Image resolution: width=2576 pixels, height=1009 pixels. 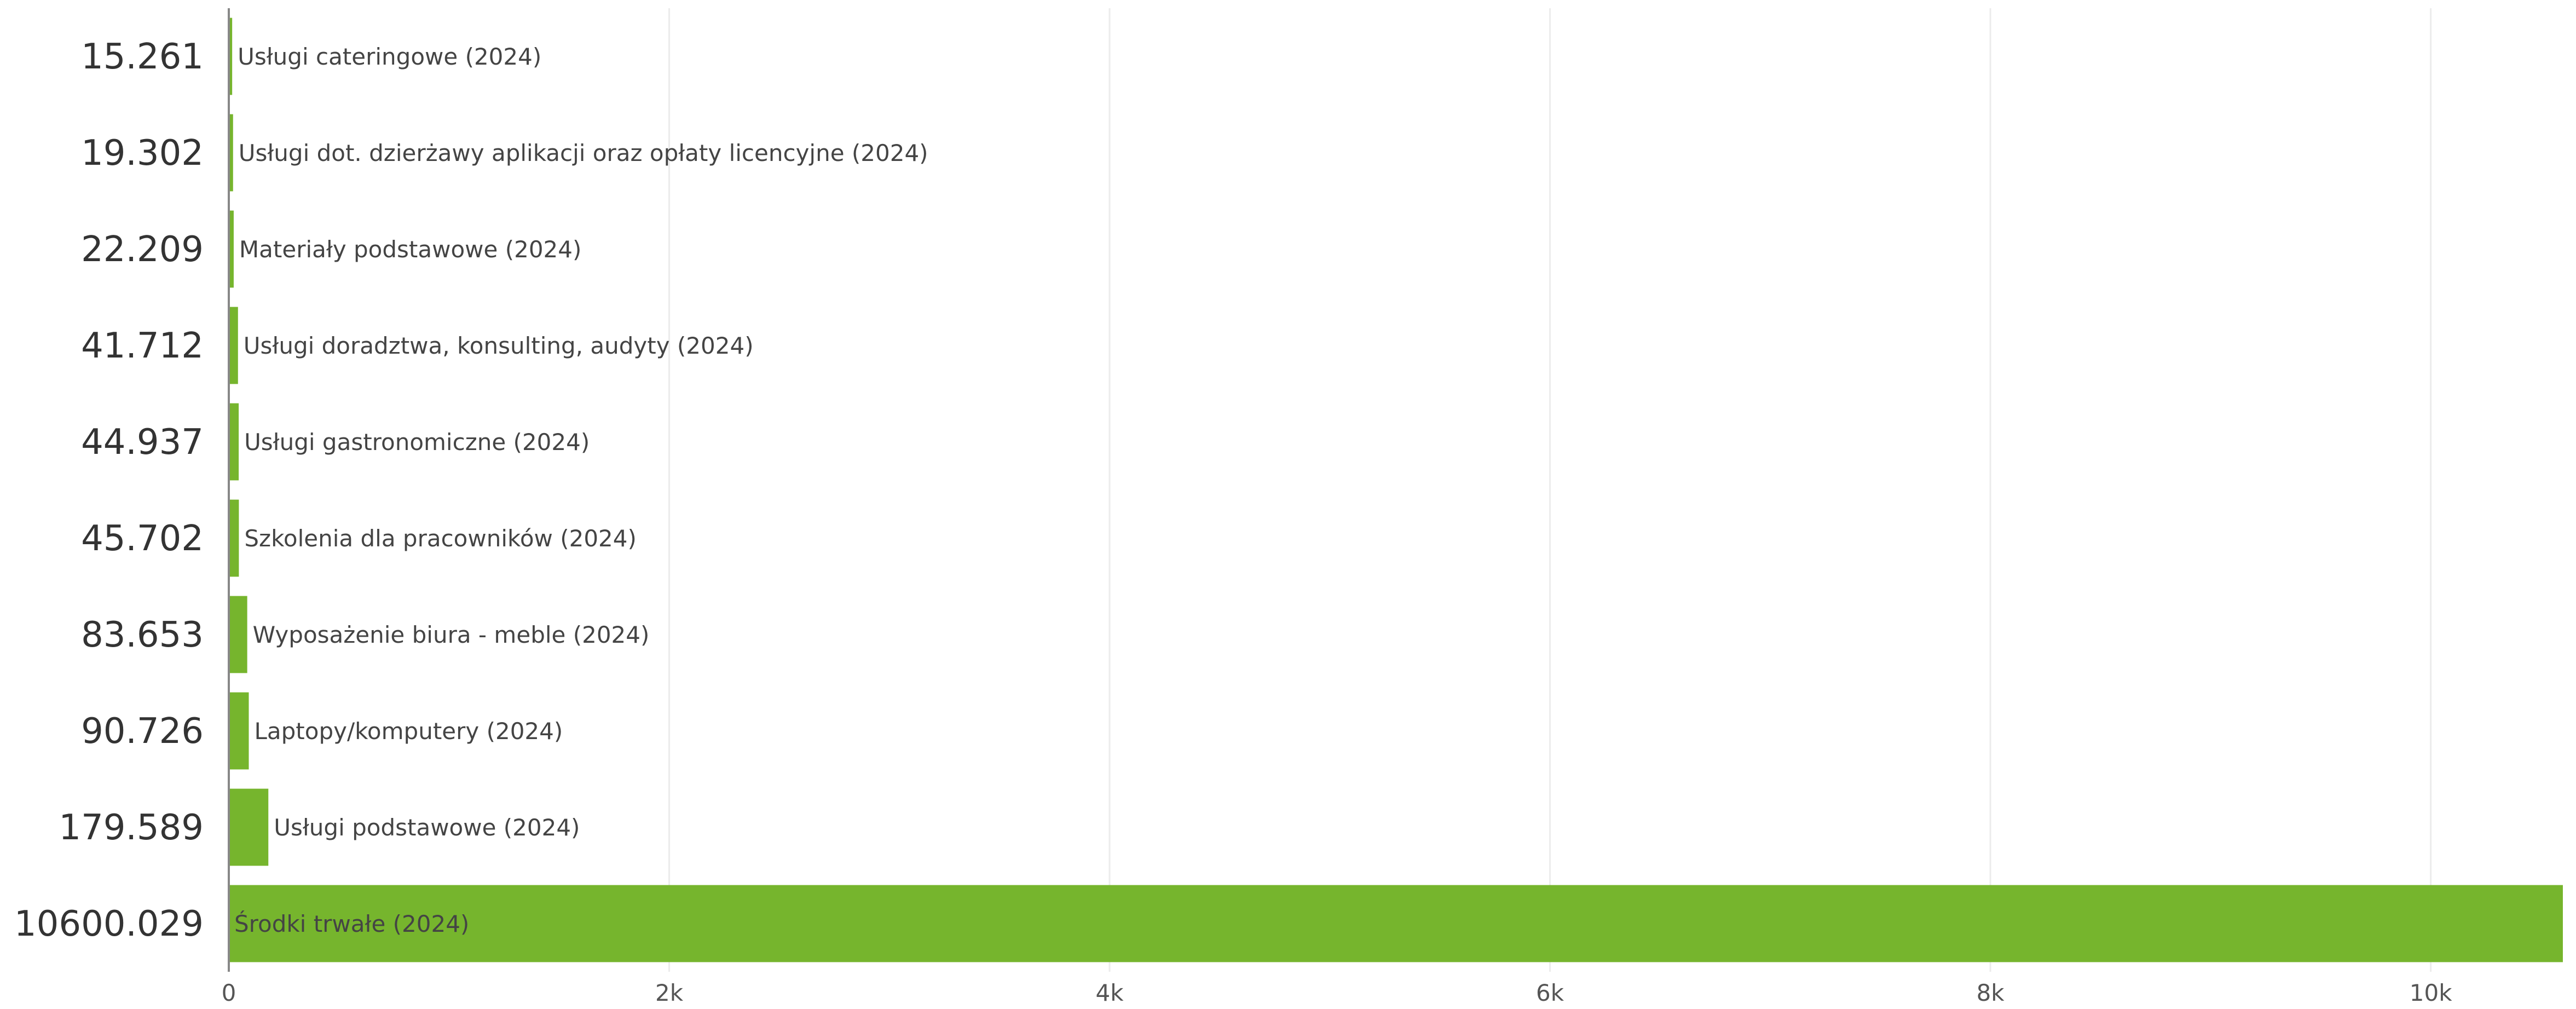 I want to click on bar-value-label: 45.702, so click(x=142, y=538).